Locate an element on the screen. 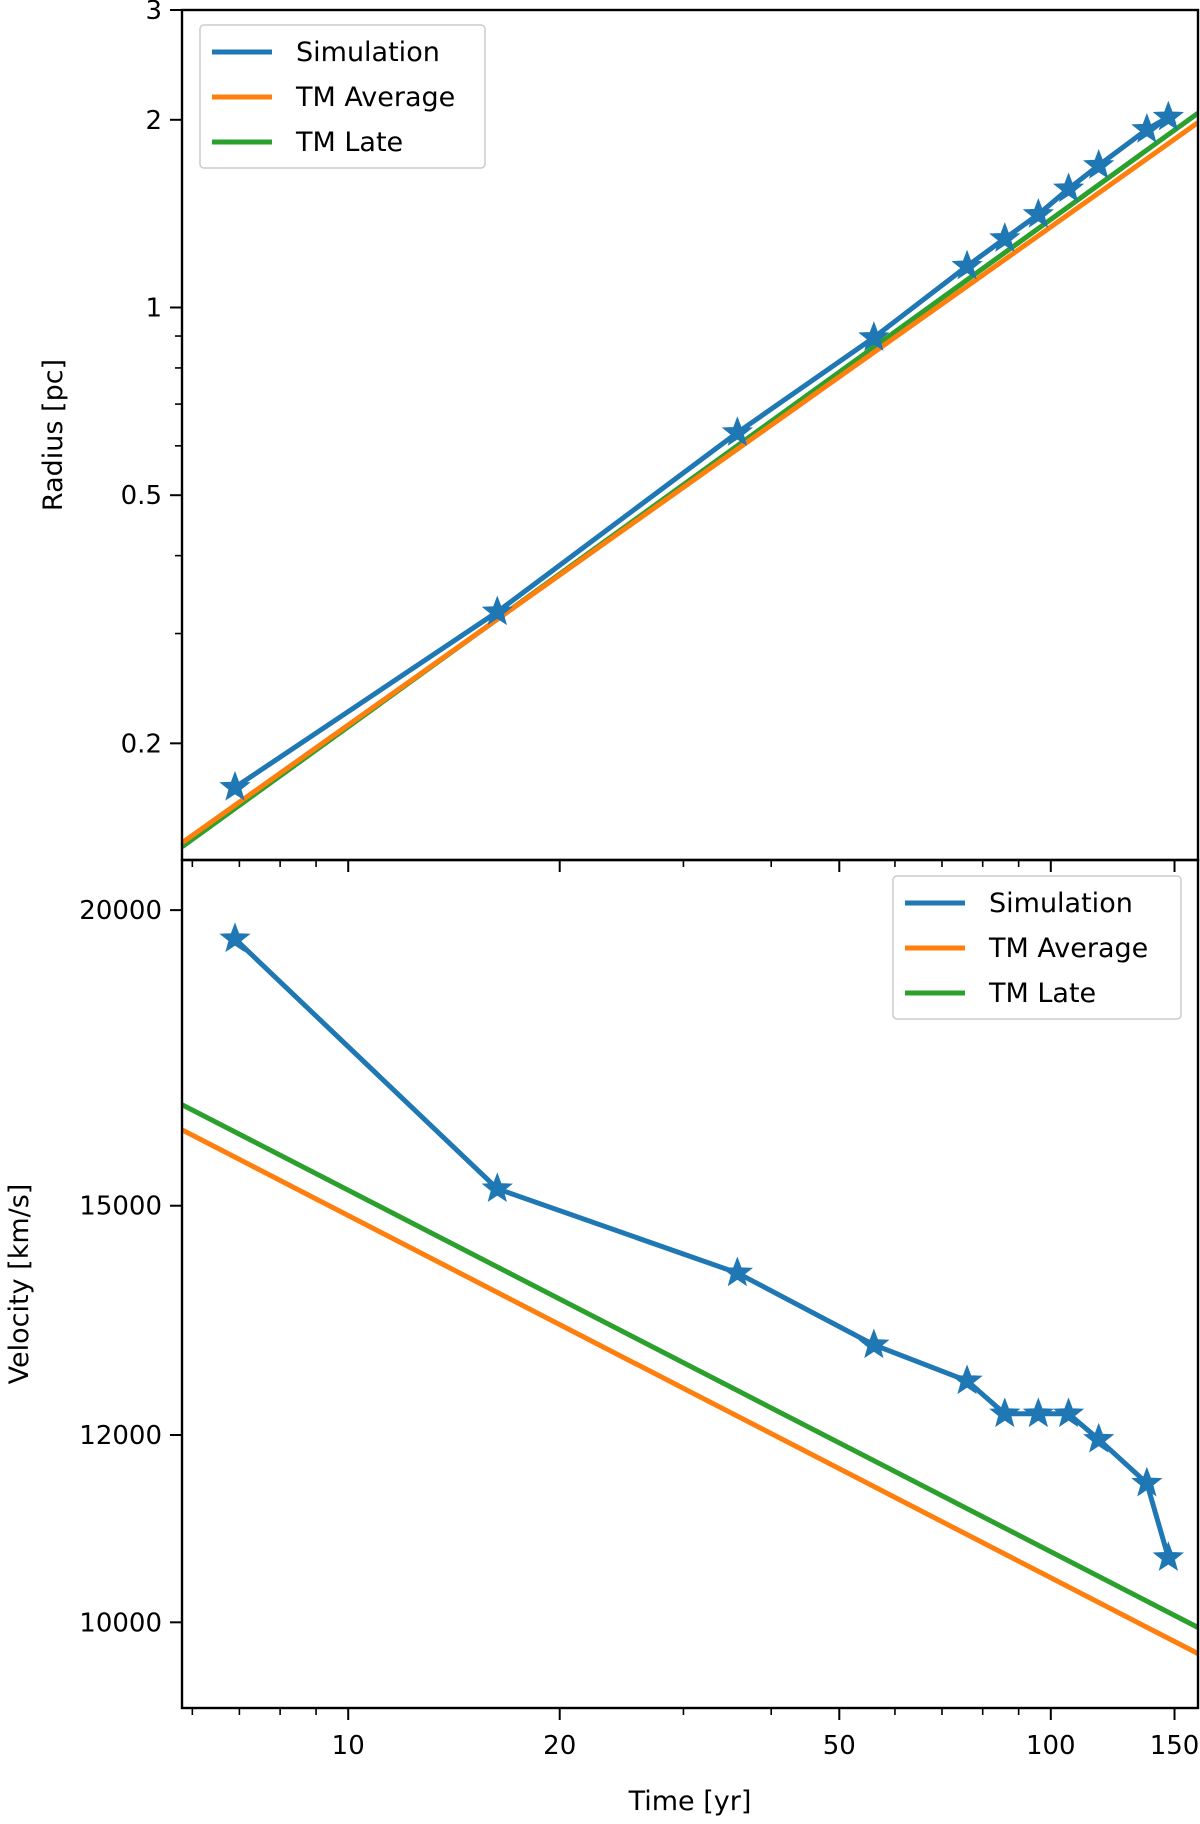 This screenshot has width=1200, height=1824. y-axis-label: Radius [pc] is located at coordinates (53, 435).